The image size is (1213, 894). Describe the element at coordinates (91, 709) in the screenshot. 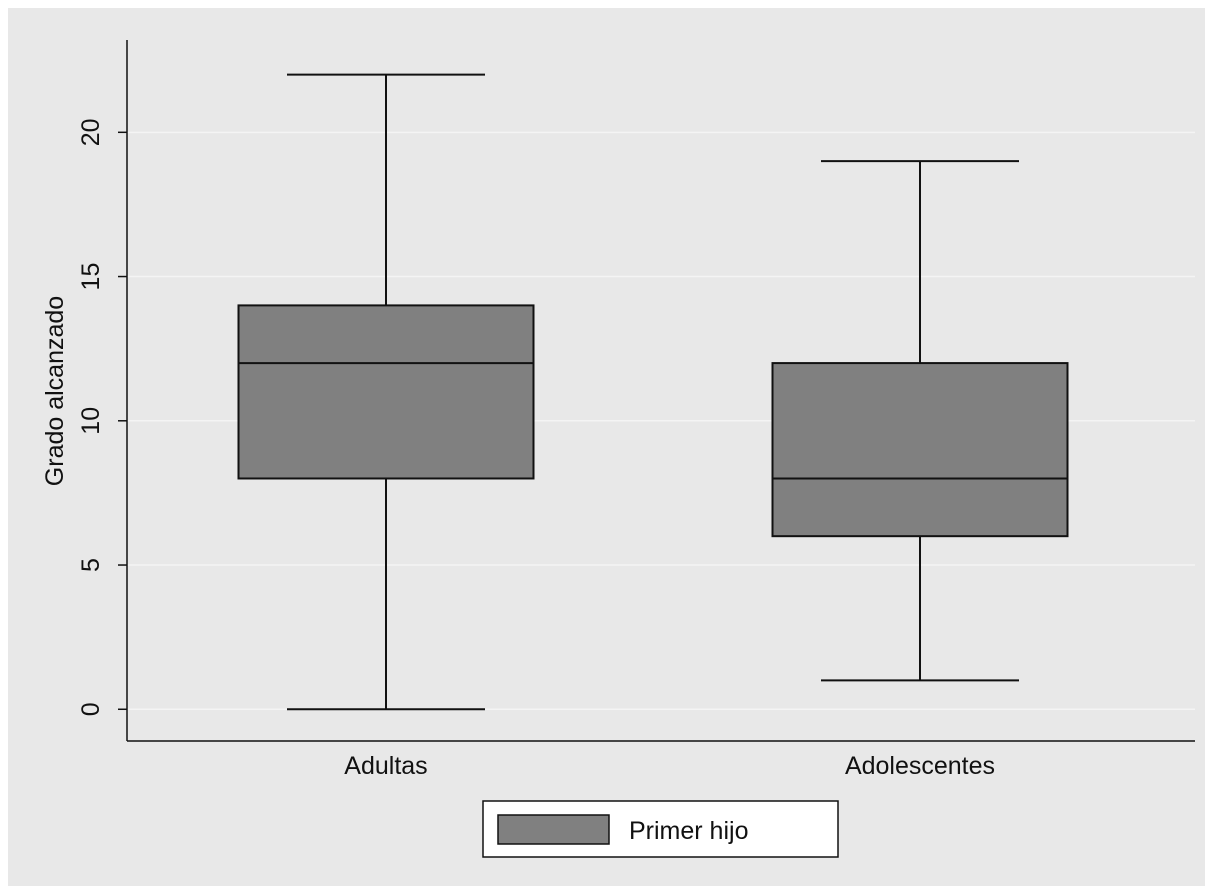

I see `y-tick-label: 0` at that location.